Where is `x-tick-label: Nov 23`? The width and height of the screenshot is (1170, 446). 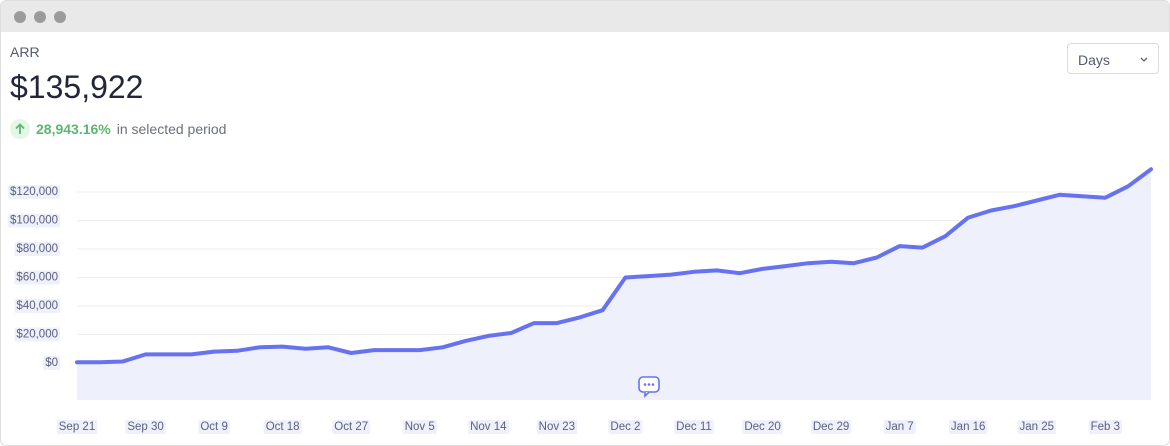
x-tick-label: Nov 23 is located at coordinates (557, 427).